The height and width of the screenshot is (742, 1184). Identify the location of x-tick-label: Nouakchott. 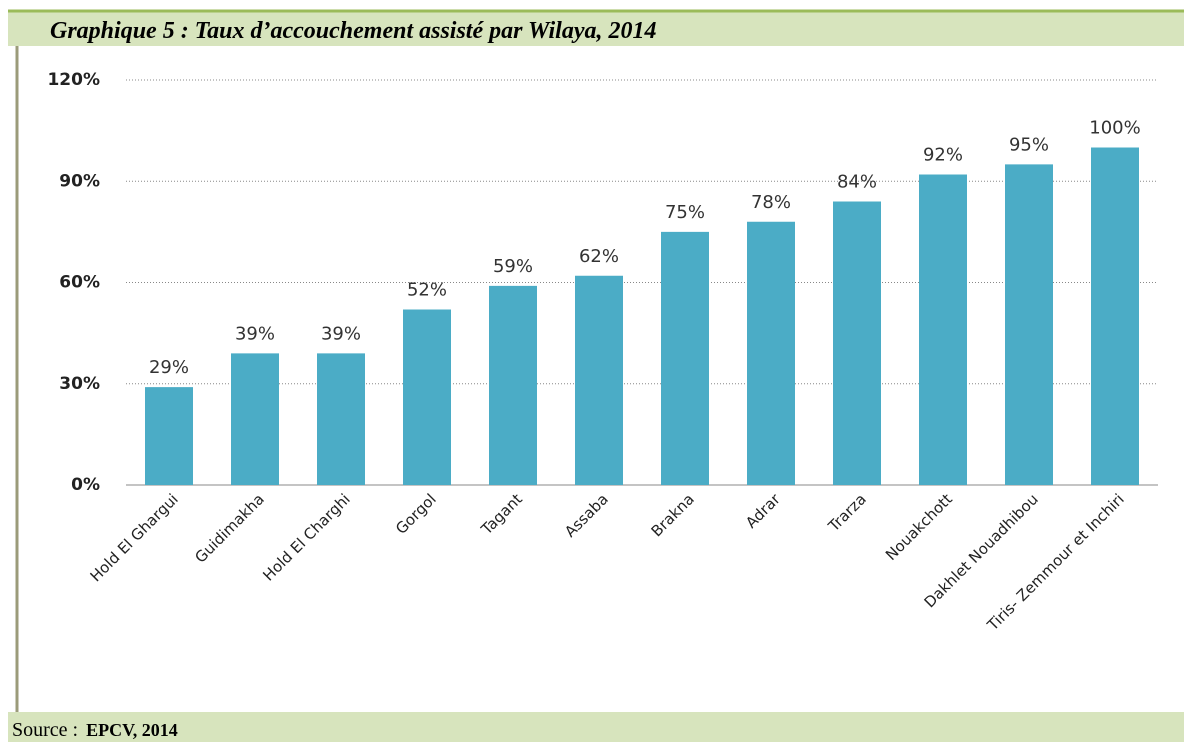
(919, 527).